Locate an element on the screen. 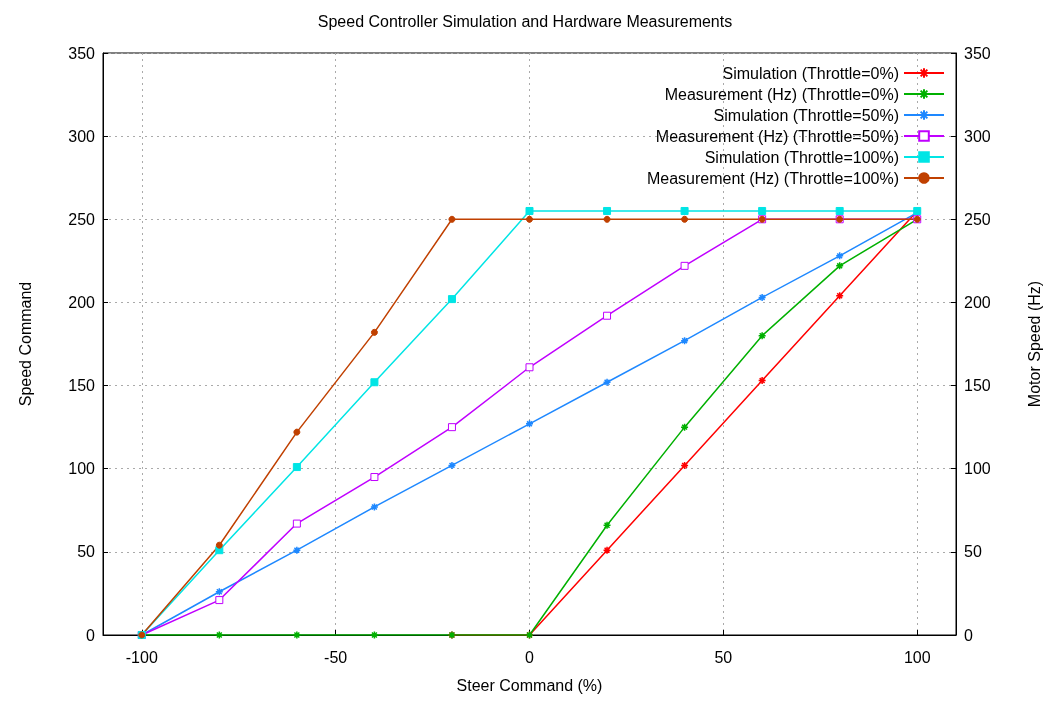 The image size is (1050, 704). y2-tick-label: 150 is located at coordinates (977, 386).